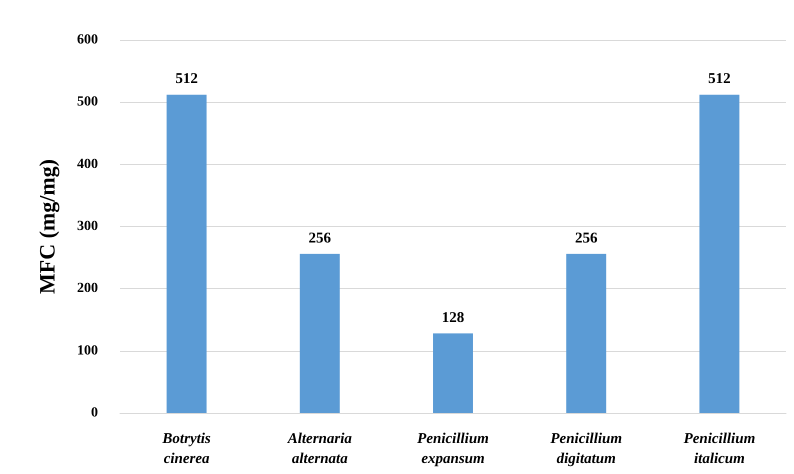  What do you see at coordinates (453, 449) in the screenshot?
I see `x-tick-label: Penicillium expansum` at bounding box center [453, 449].